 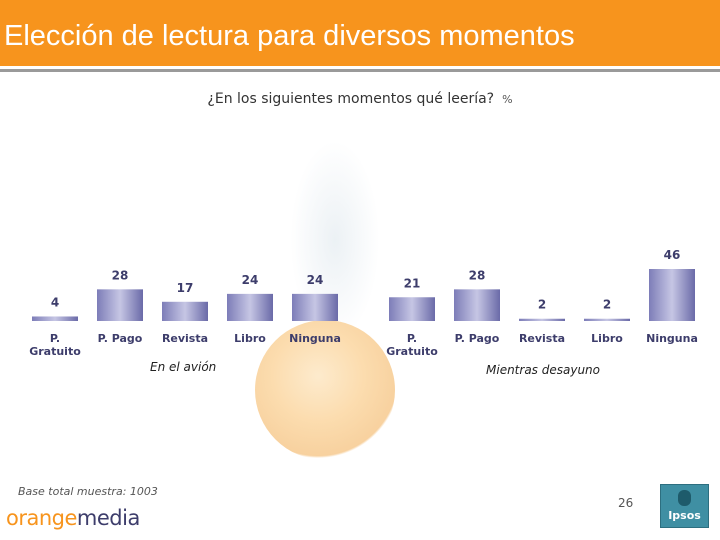 I want to click on category-label-1-0: P. Gratuito, so click(x=412, y=345).